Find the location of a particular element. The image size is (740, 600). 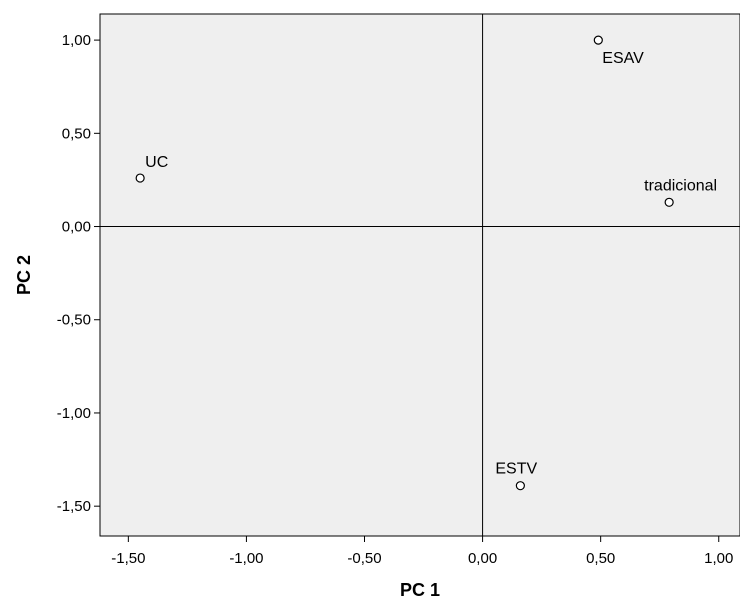

x-axis-title: PC 1 is located at coordinates (420, 590).